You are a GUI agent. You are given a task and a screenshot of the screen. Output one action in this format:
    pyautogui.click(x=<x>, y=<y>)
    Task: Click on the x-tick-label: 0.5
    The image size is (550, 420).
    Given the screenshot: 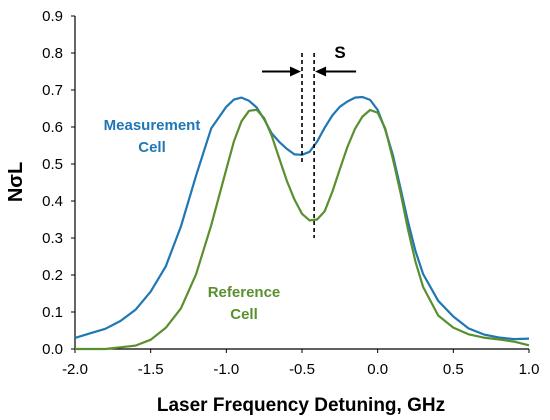 What is the action you would take?
    pyautogui.click(x=453, y=369)
    